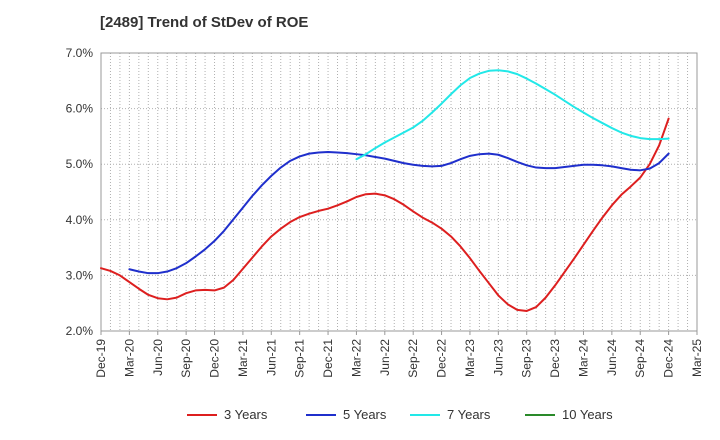 Image resolution: width=720 pixels, height=440 pixels. I want to click on series-line-7-years, so click(512, 115).